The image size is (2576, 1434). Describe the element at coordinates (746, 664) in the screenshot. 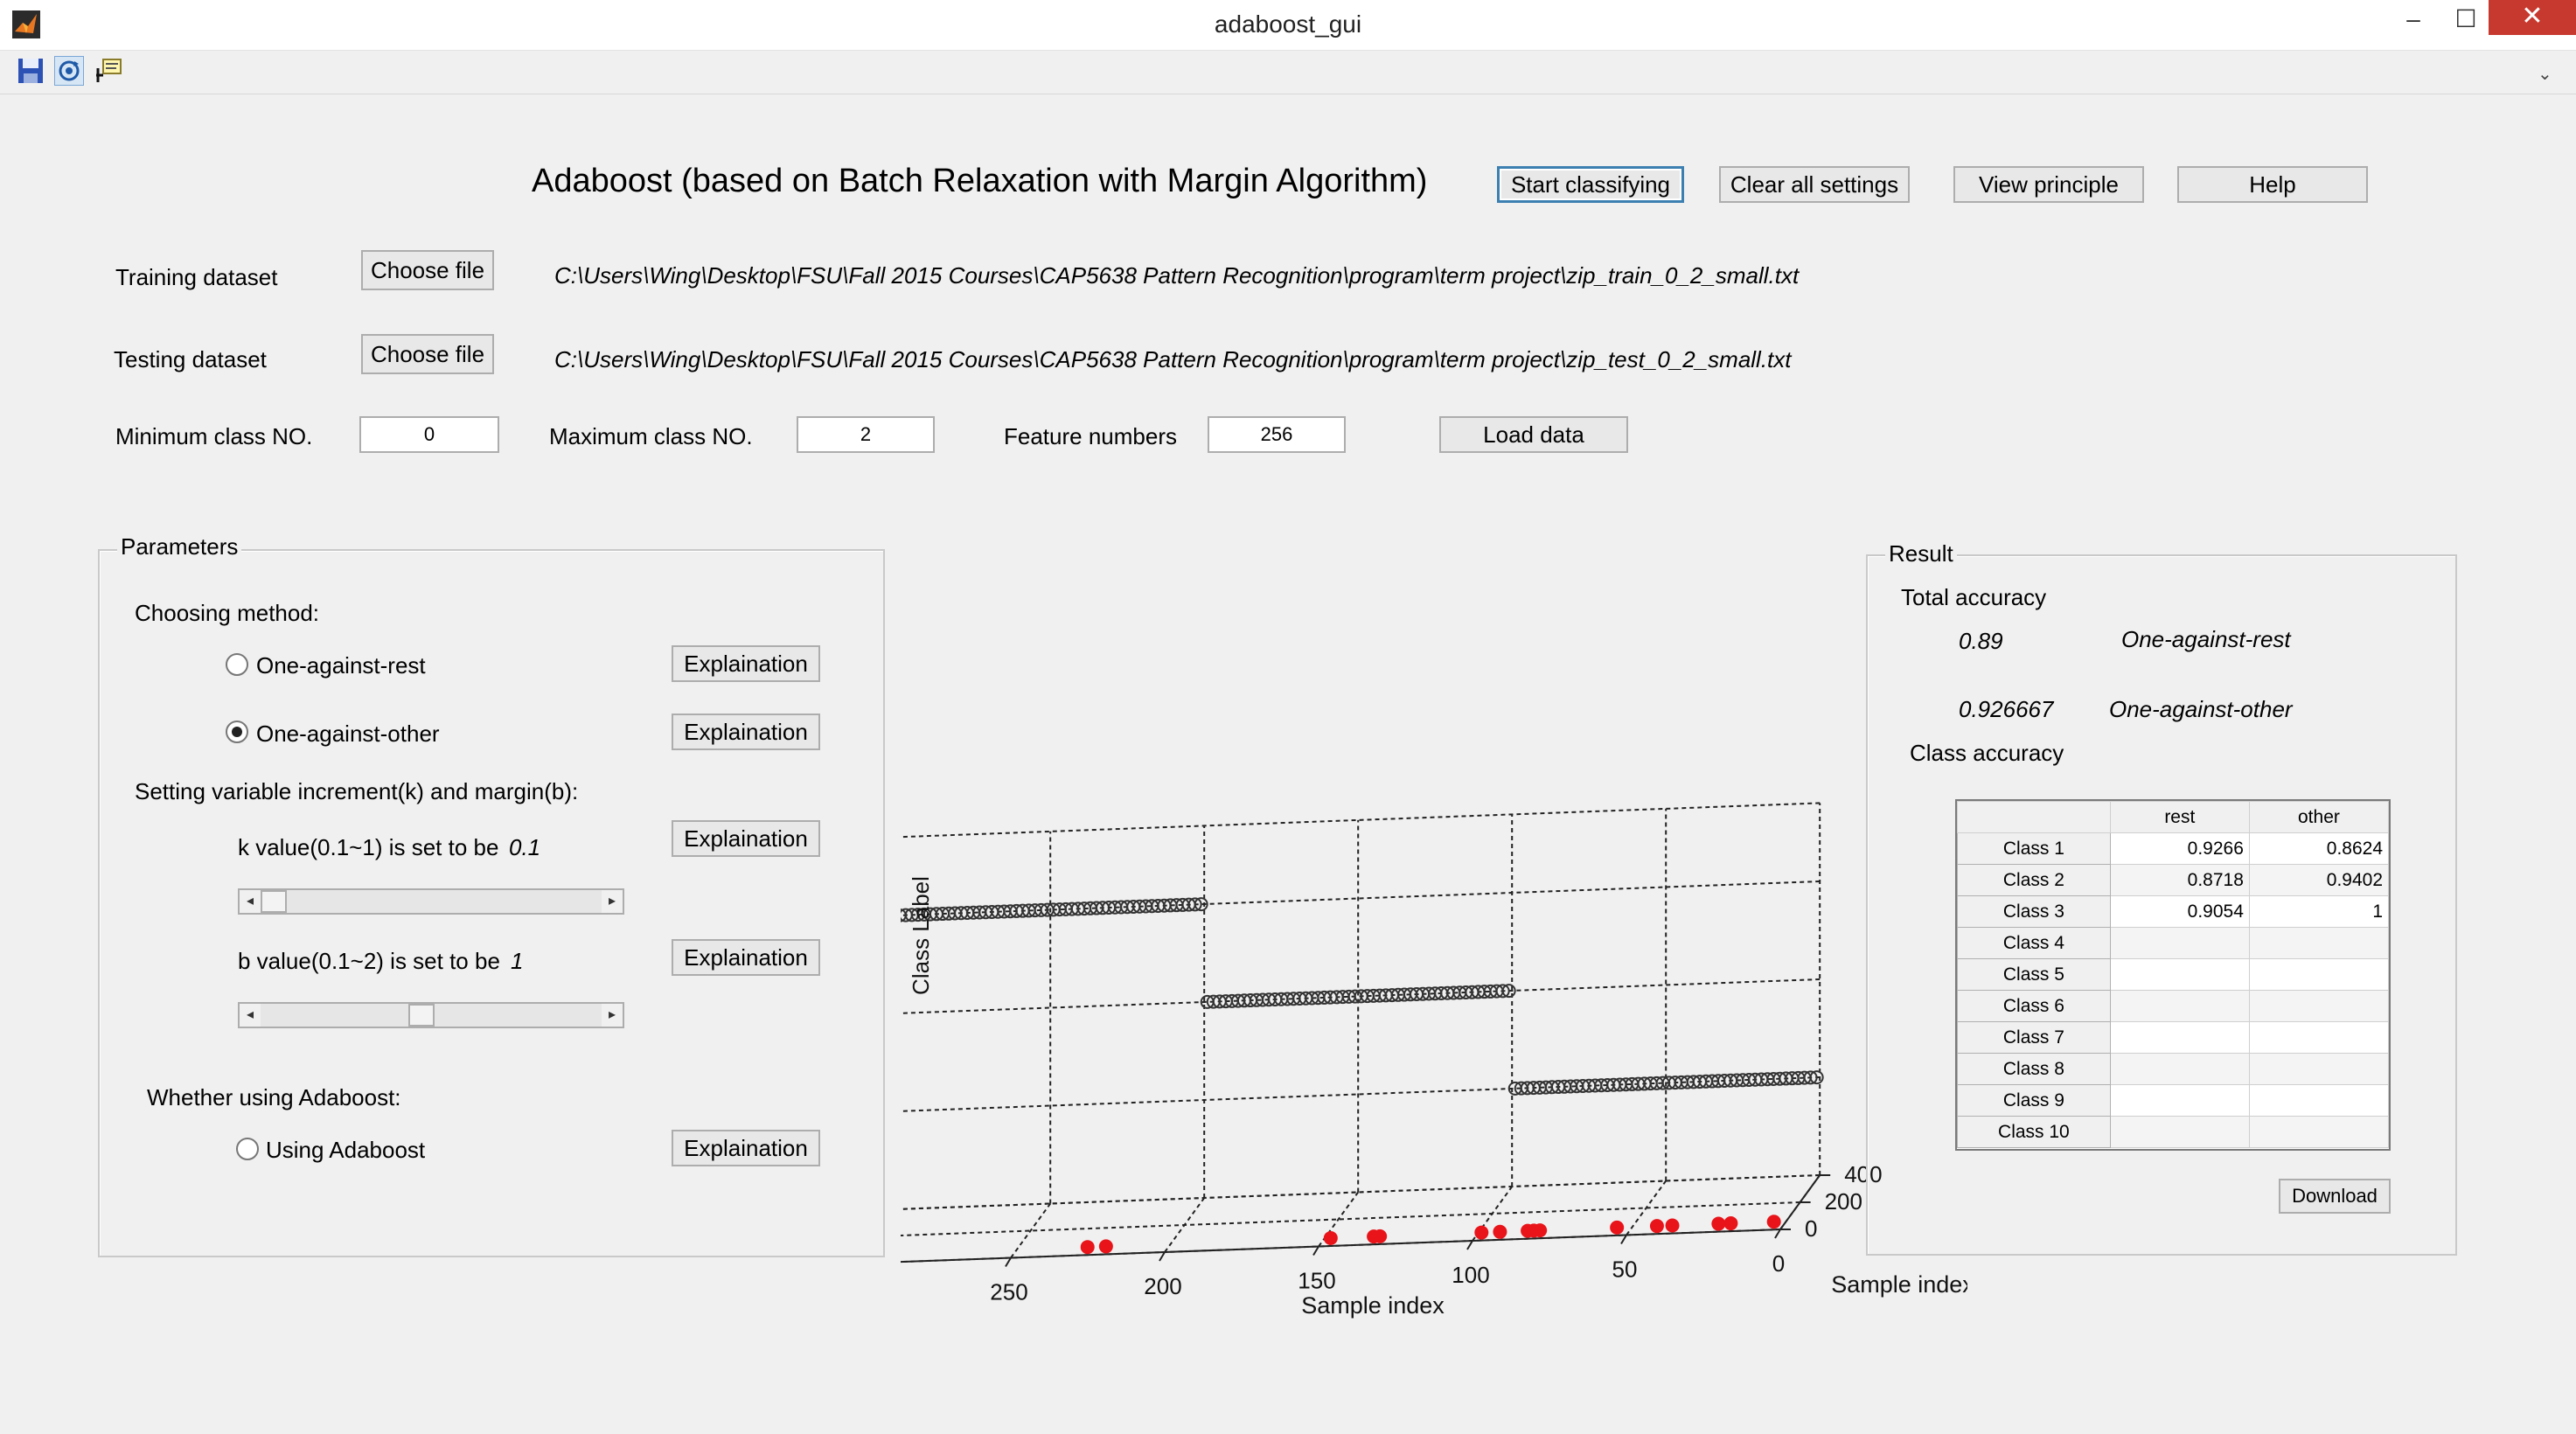

I see `explain-rest-button: Explaination` at that location.